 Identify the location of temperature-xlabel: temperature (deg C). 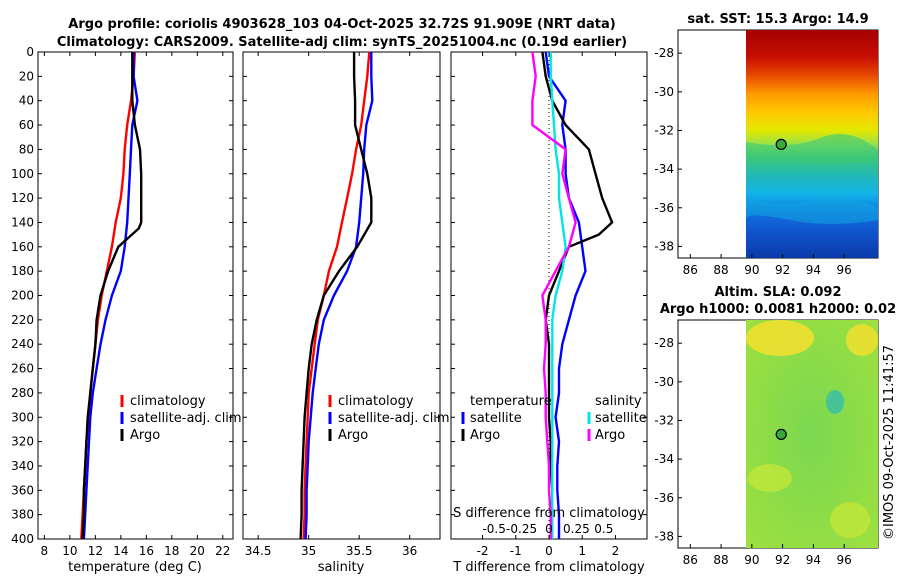
(135, 567).